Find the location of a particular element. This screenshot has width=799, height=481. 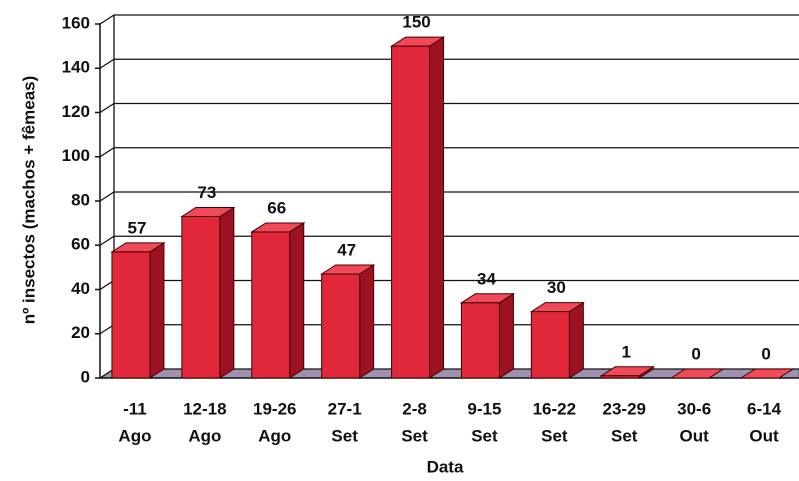

y-tick-label: 40 is located at coordinates (80, 288).